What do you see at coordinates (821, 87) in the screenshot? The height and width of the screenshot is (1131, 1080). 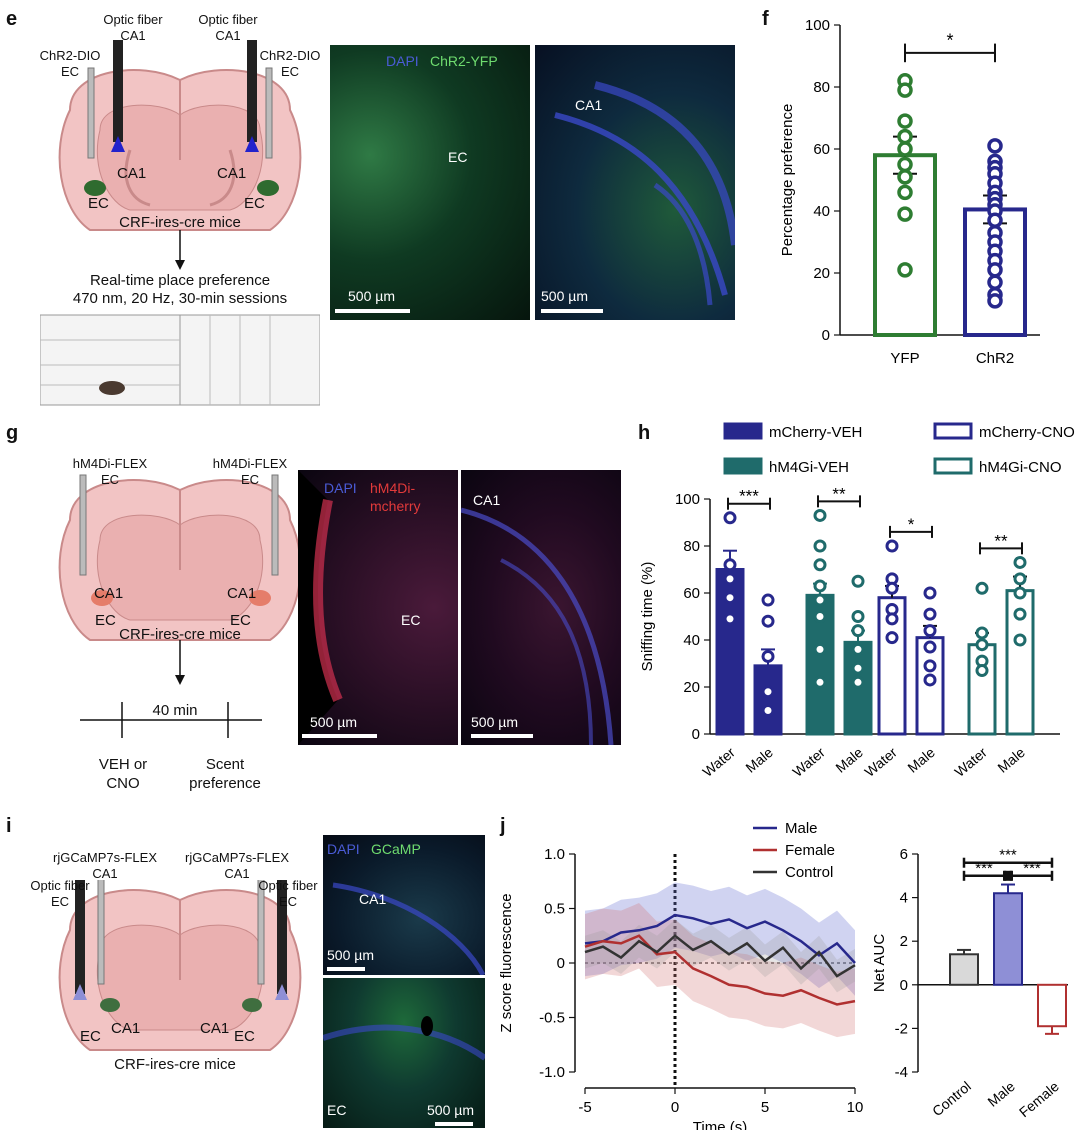 I see `y-tick-label: 80` at bounding box center [821, 87].